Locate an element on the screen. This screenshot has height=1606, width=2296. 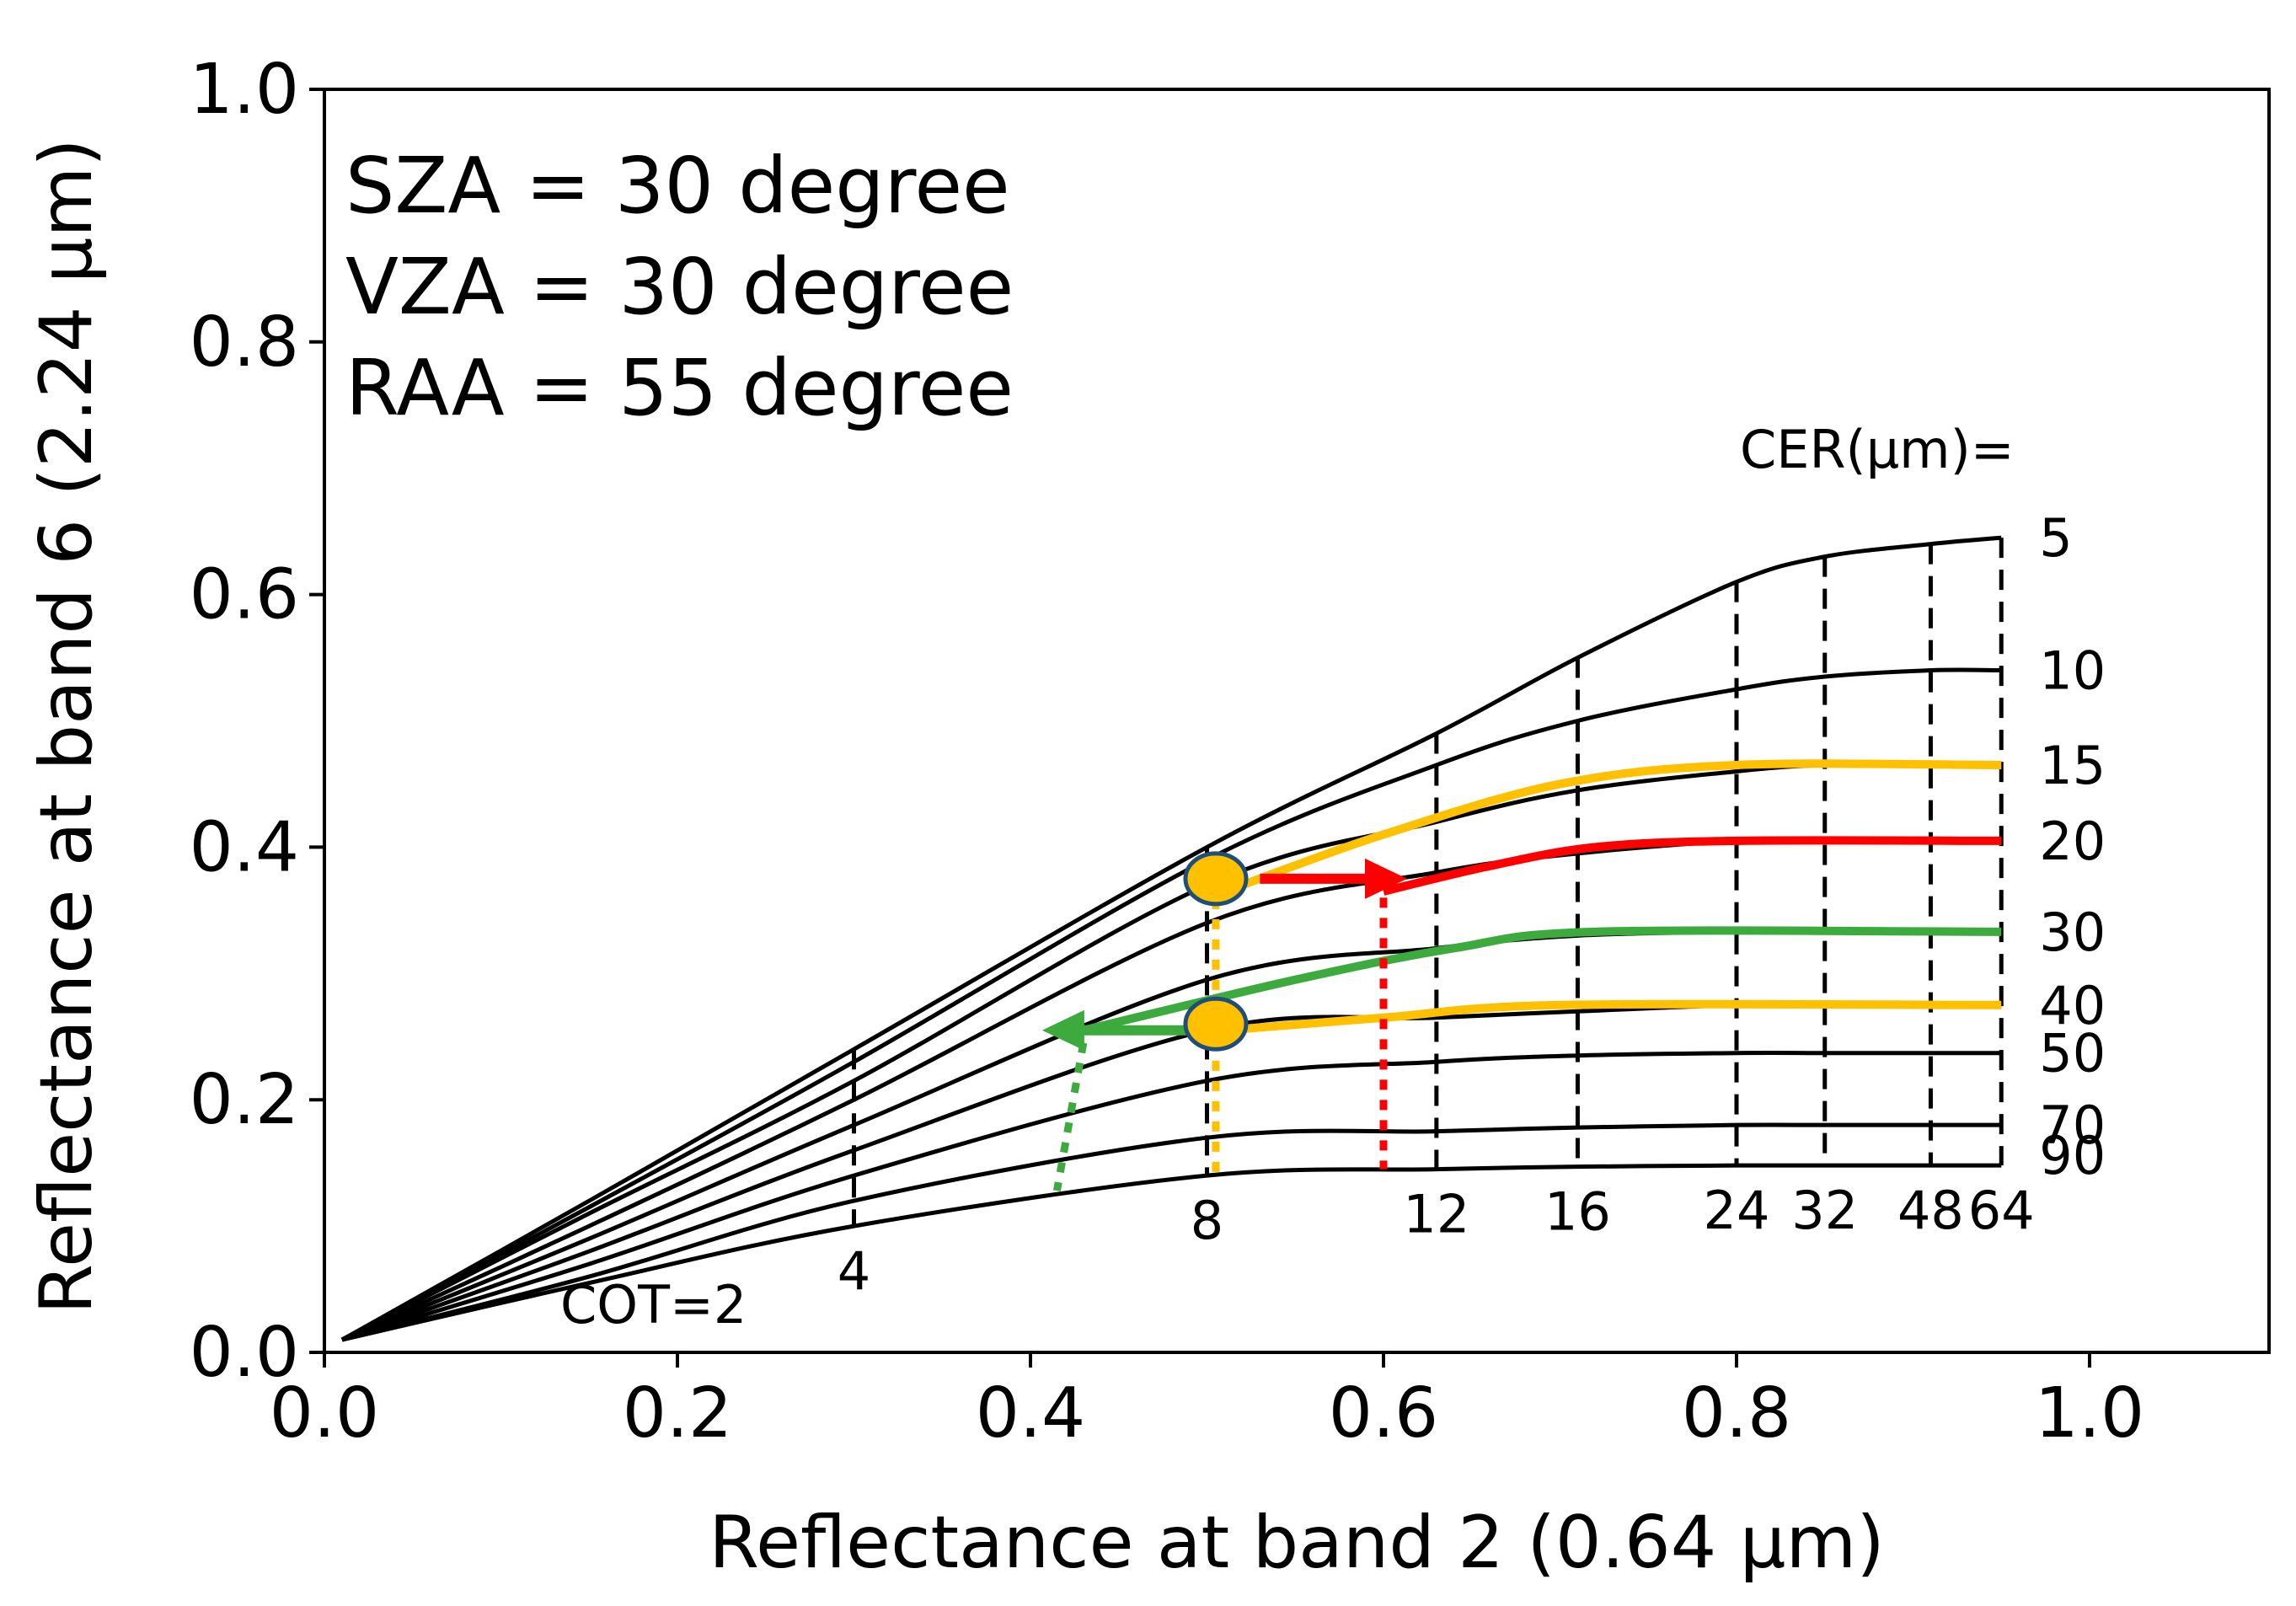
cot-label-32: 32 is located at coordinates (1824, 1210).